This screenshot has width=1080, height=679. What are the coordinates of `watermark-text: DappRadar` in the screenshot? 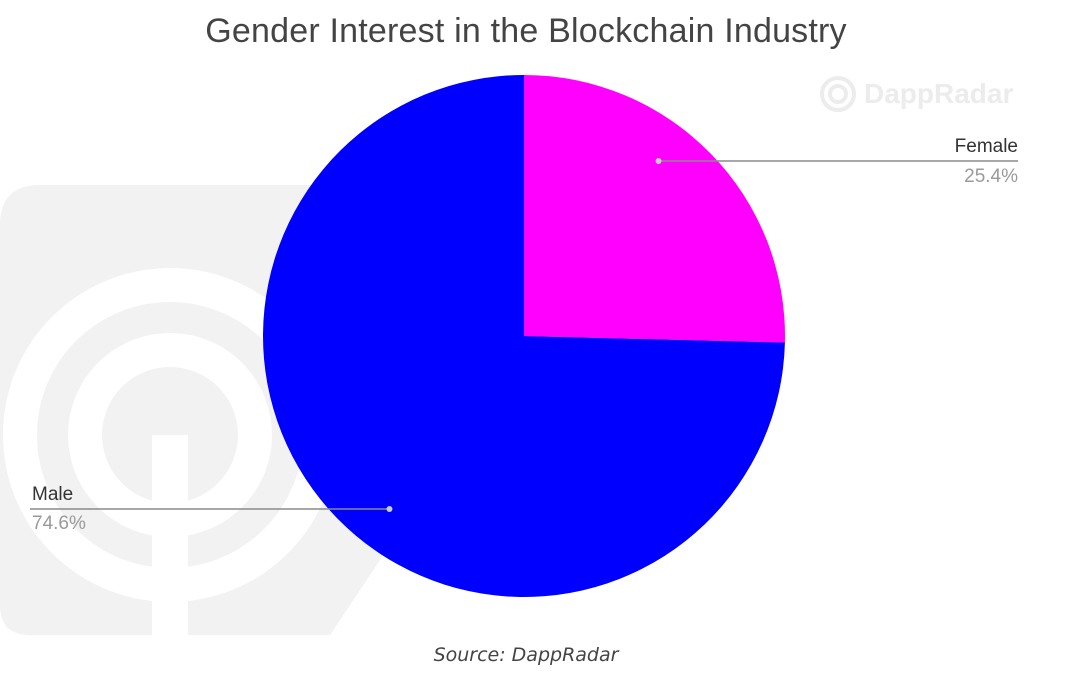 It's located at (939, 93).